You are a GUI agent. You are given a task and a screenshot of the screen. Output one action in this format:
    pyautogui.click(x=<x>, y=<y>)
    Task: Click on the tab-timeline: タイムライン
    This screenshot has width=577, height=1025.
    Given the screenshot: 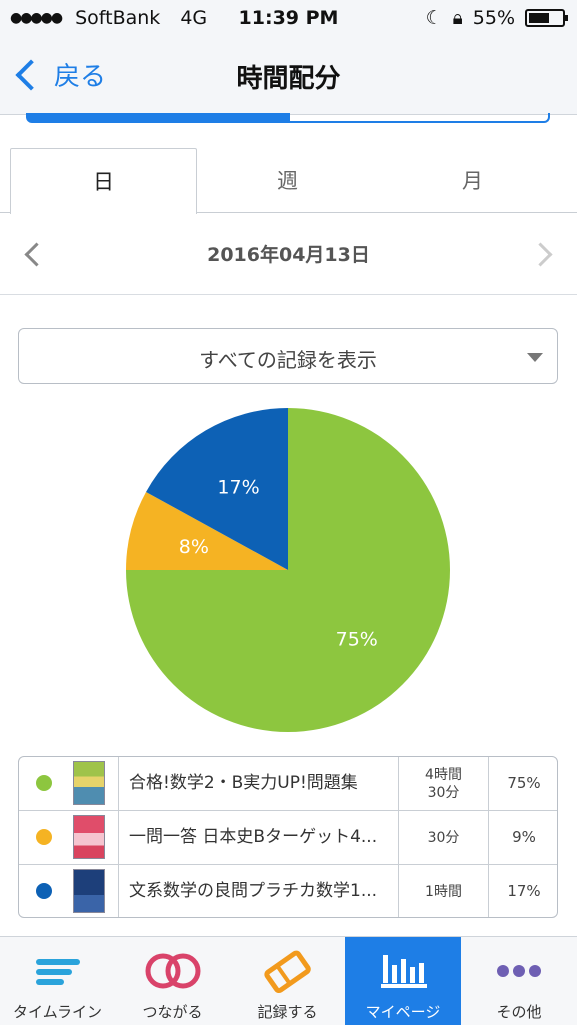 What is the action you would take?
    pyautogui.click(x=57, y=981)
    